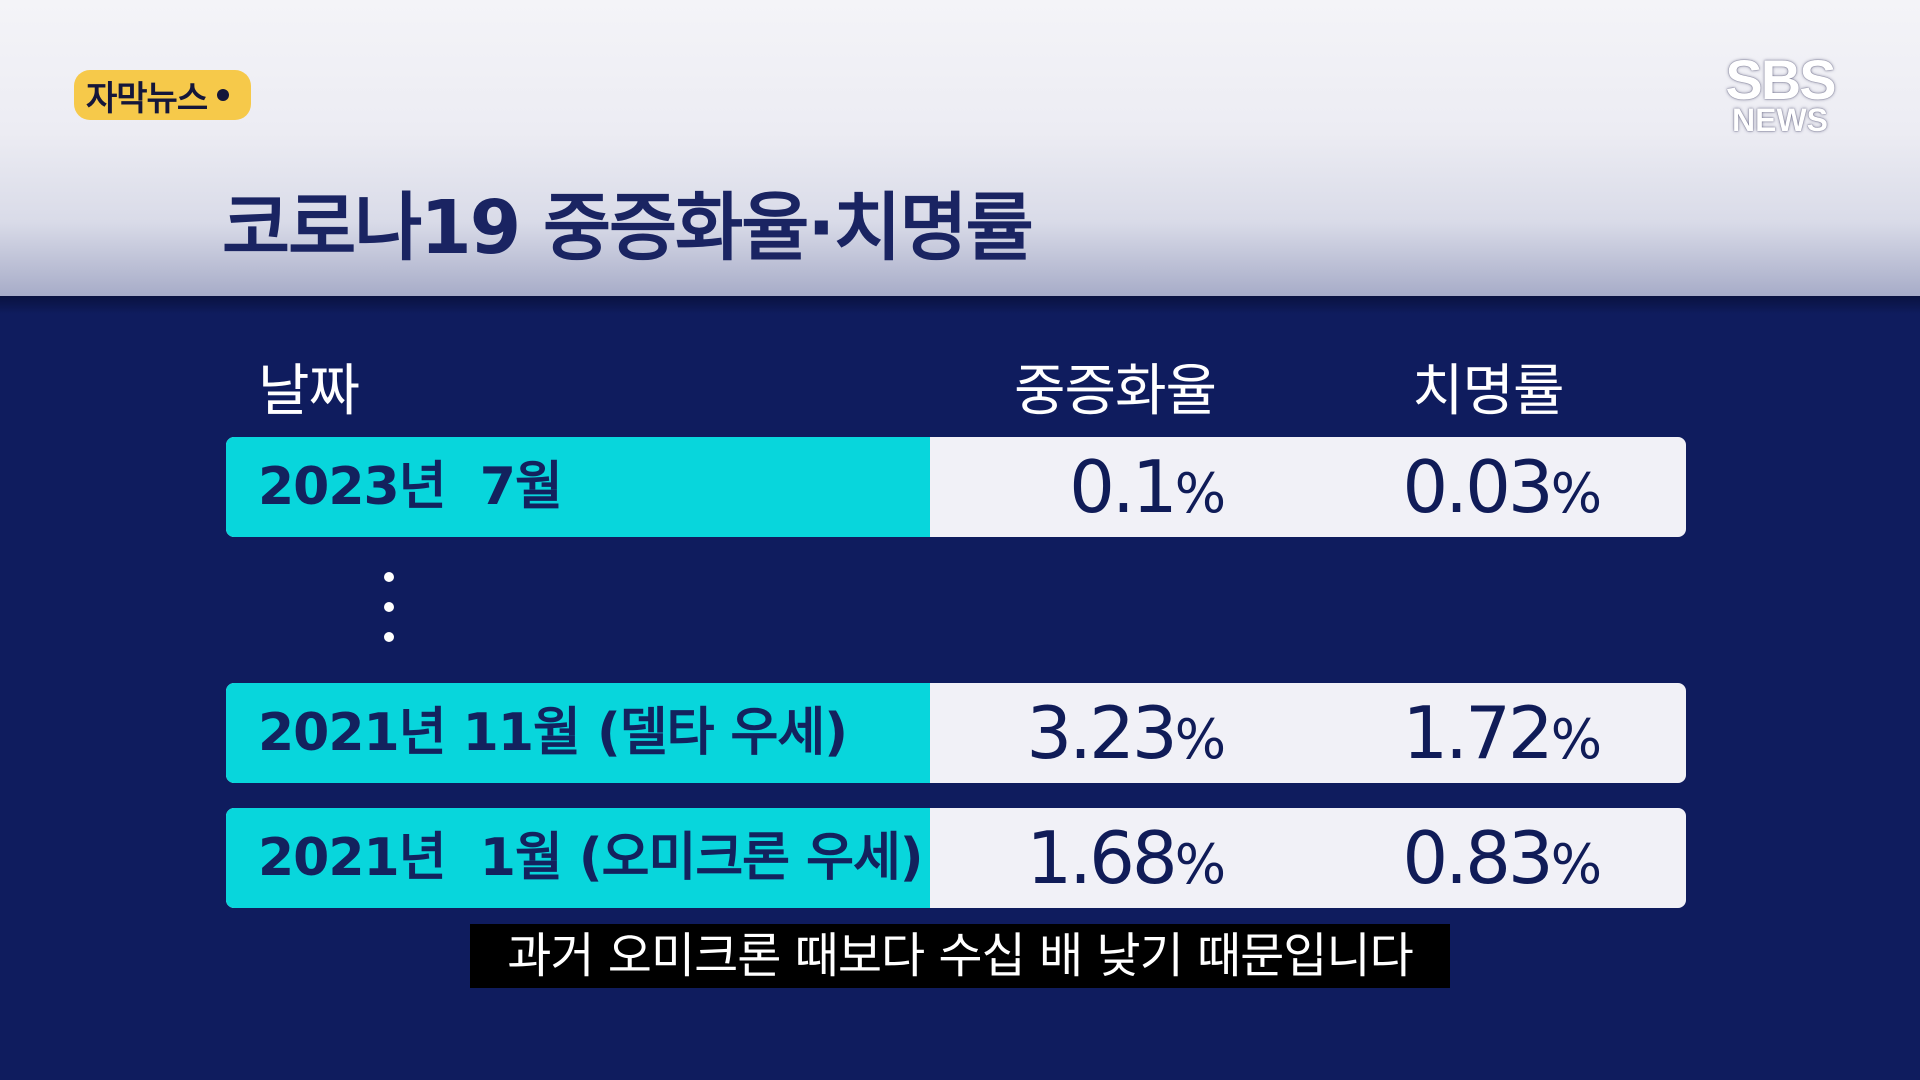  I want to click on vertical-ellipsis-icon, so click(394, 617).